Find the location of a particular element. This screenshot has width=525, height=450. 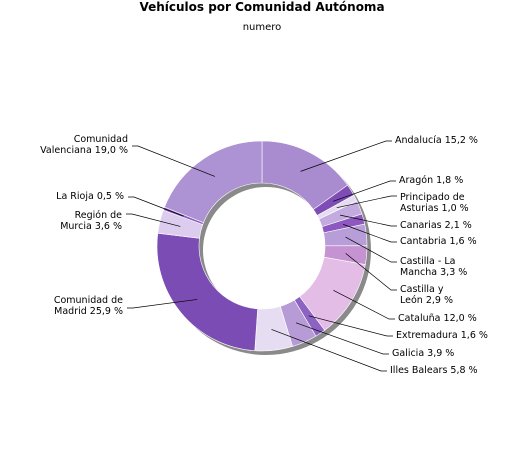

slice-label-comunidad-valenciana: Comunidad Valenciana 19,0 % is located at coordinates (84, 145).